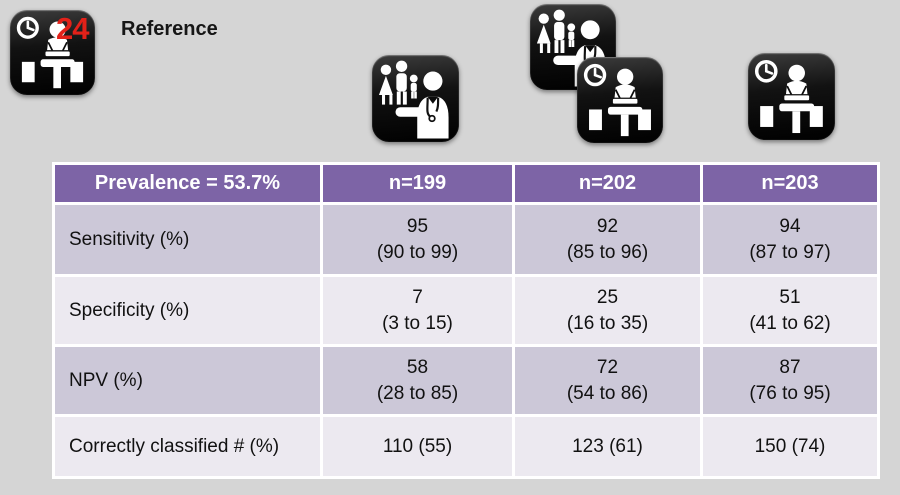  Describe the element at coordinates (187, 446) in the screenshot. I see `row-label-correctly-classified: Correctly classified # (%)` at that location.